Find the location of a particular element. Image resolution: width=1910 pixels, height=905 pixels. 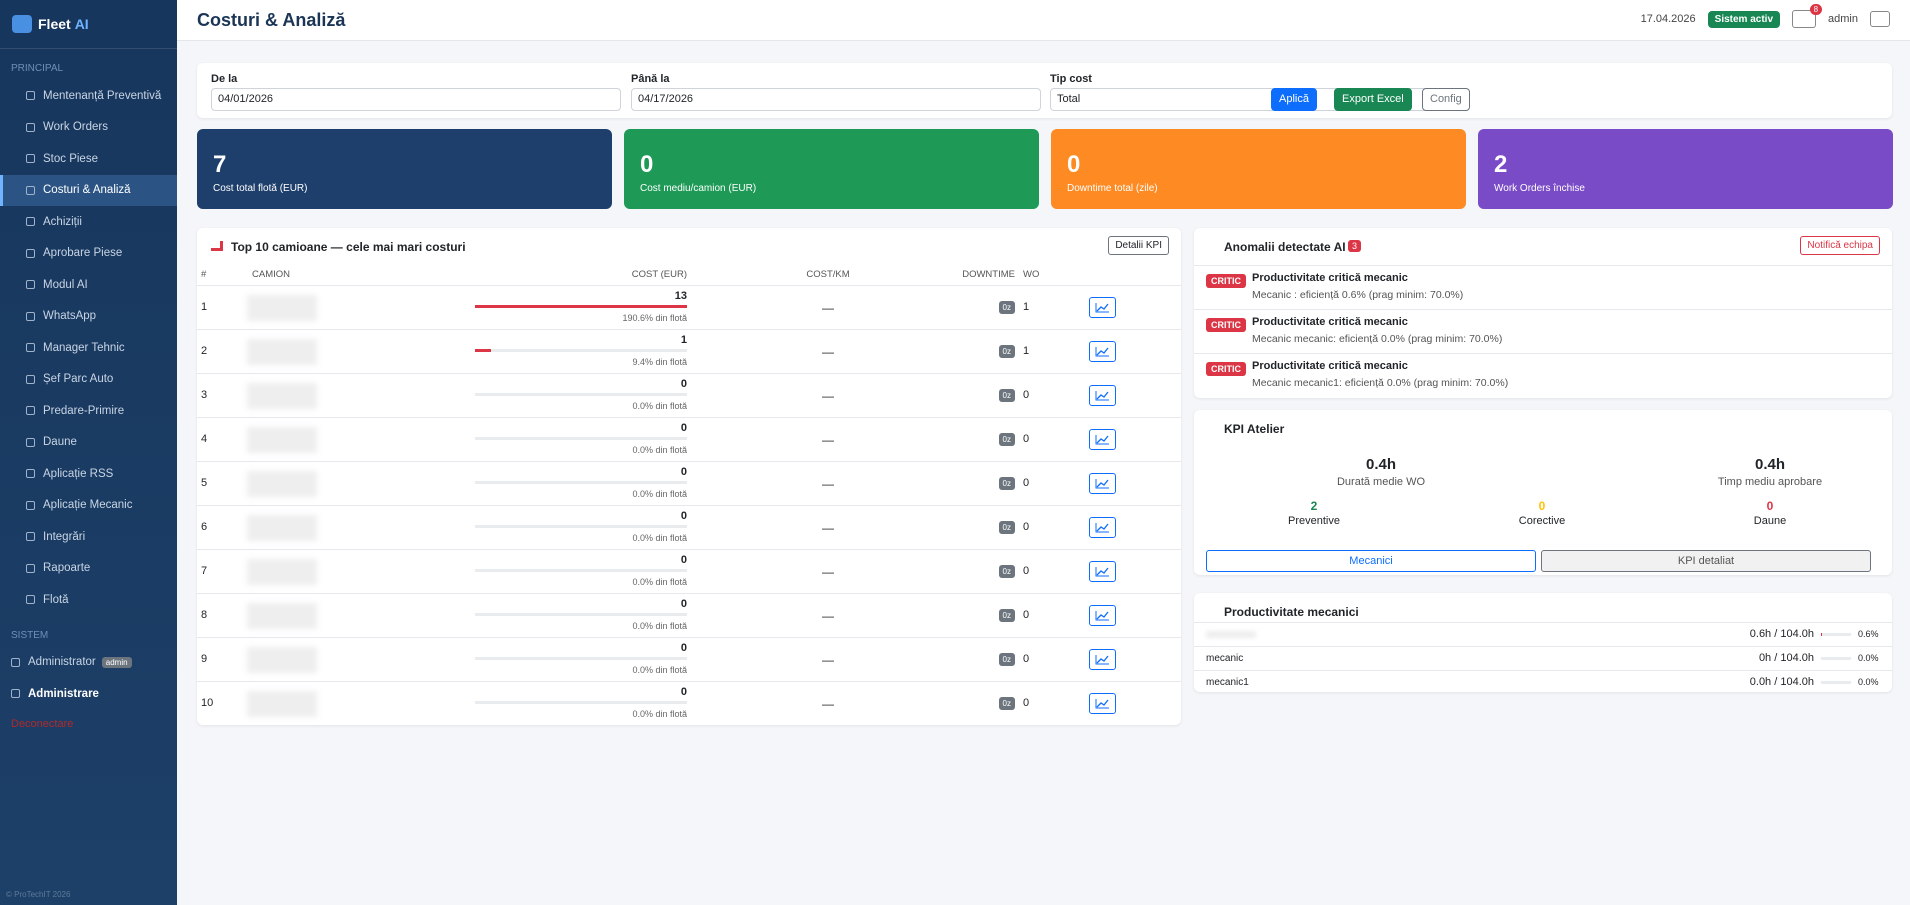

nav-item: Work Orders is located at coordinates (88, 128).